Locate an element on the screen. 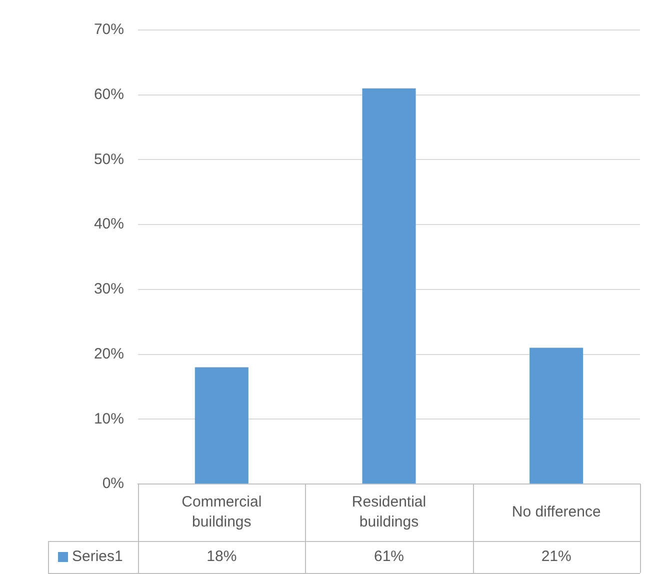 The image size is (652, 574). y-tick-label: 10% is located at coordinates (109, 419).